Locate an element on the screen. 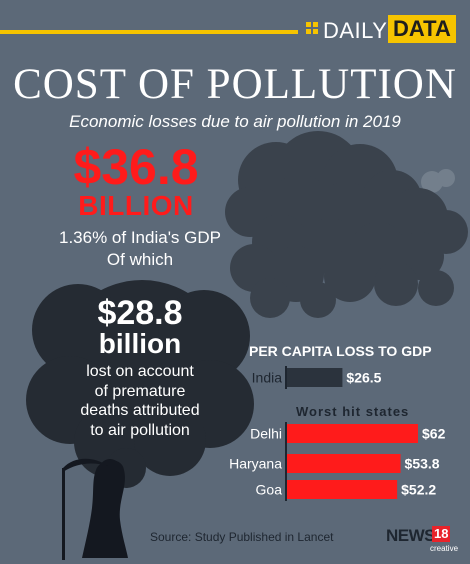  bar-axis-states is located at coordinates (286, 461).